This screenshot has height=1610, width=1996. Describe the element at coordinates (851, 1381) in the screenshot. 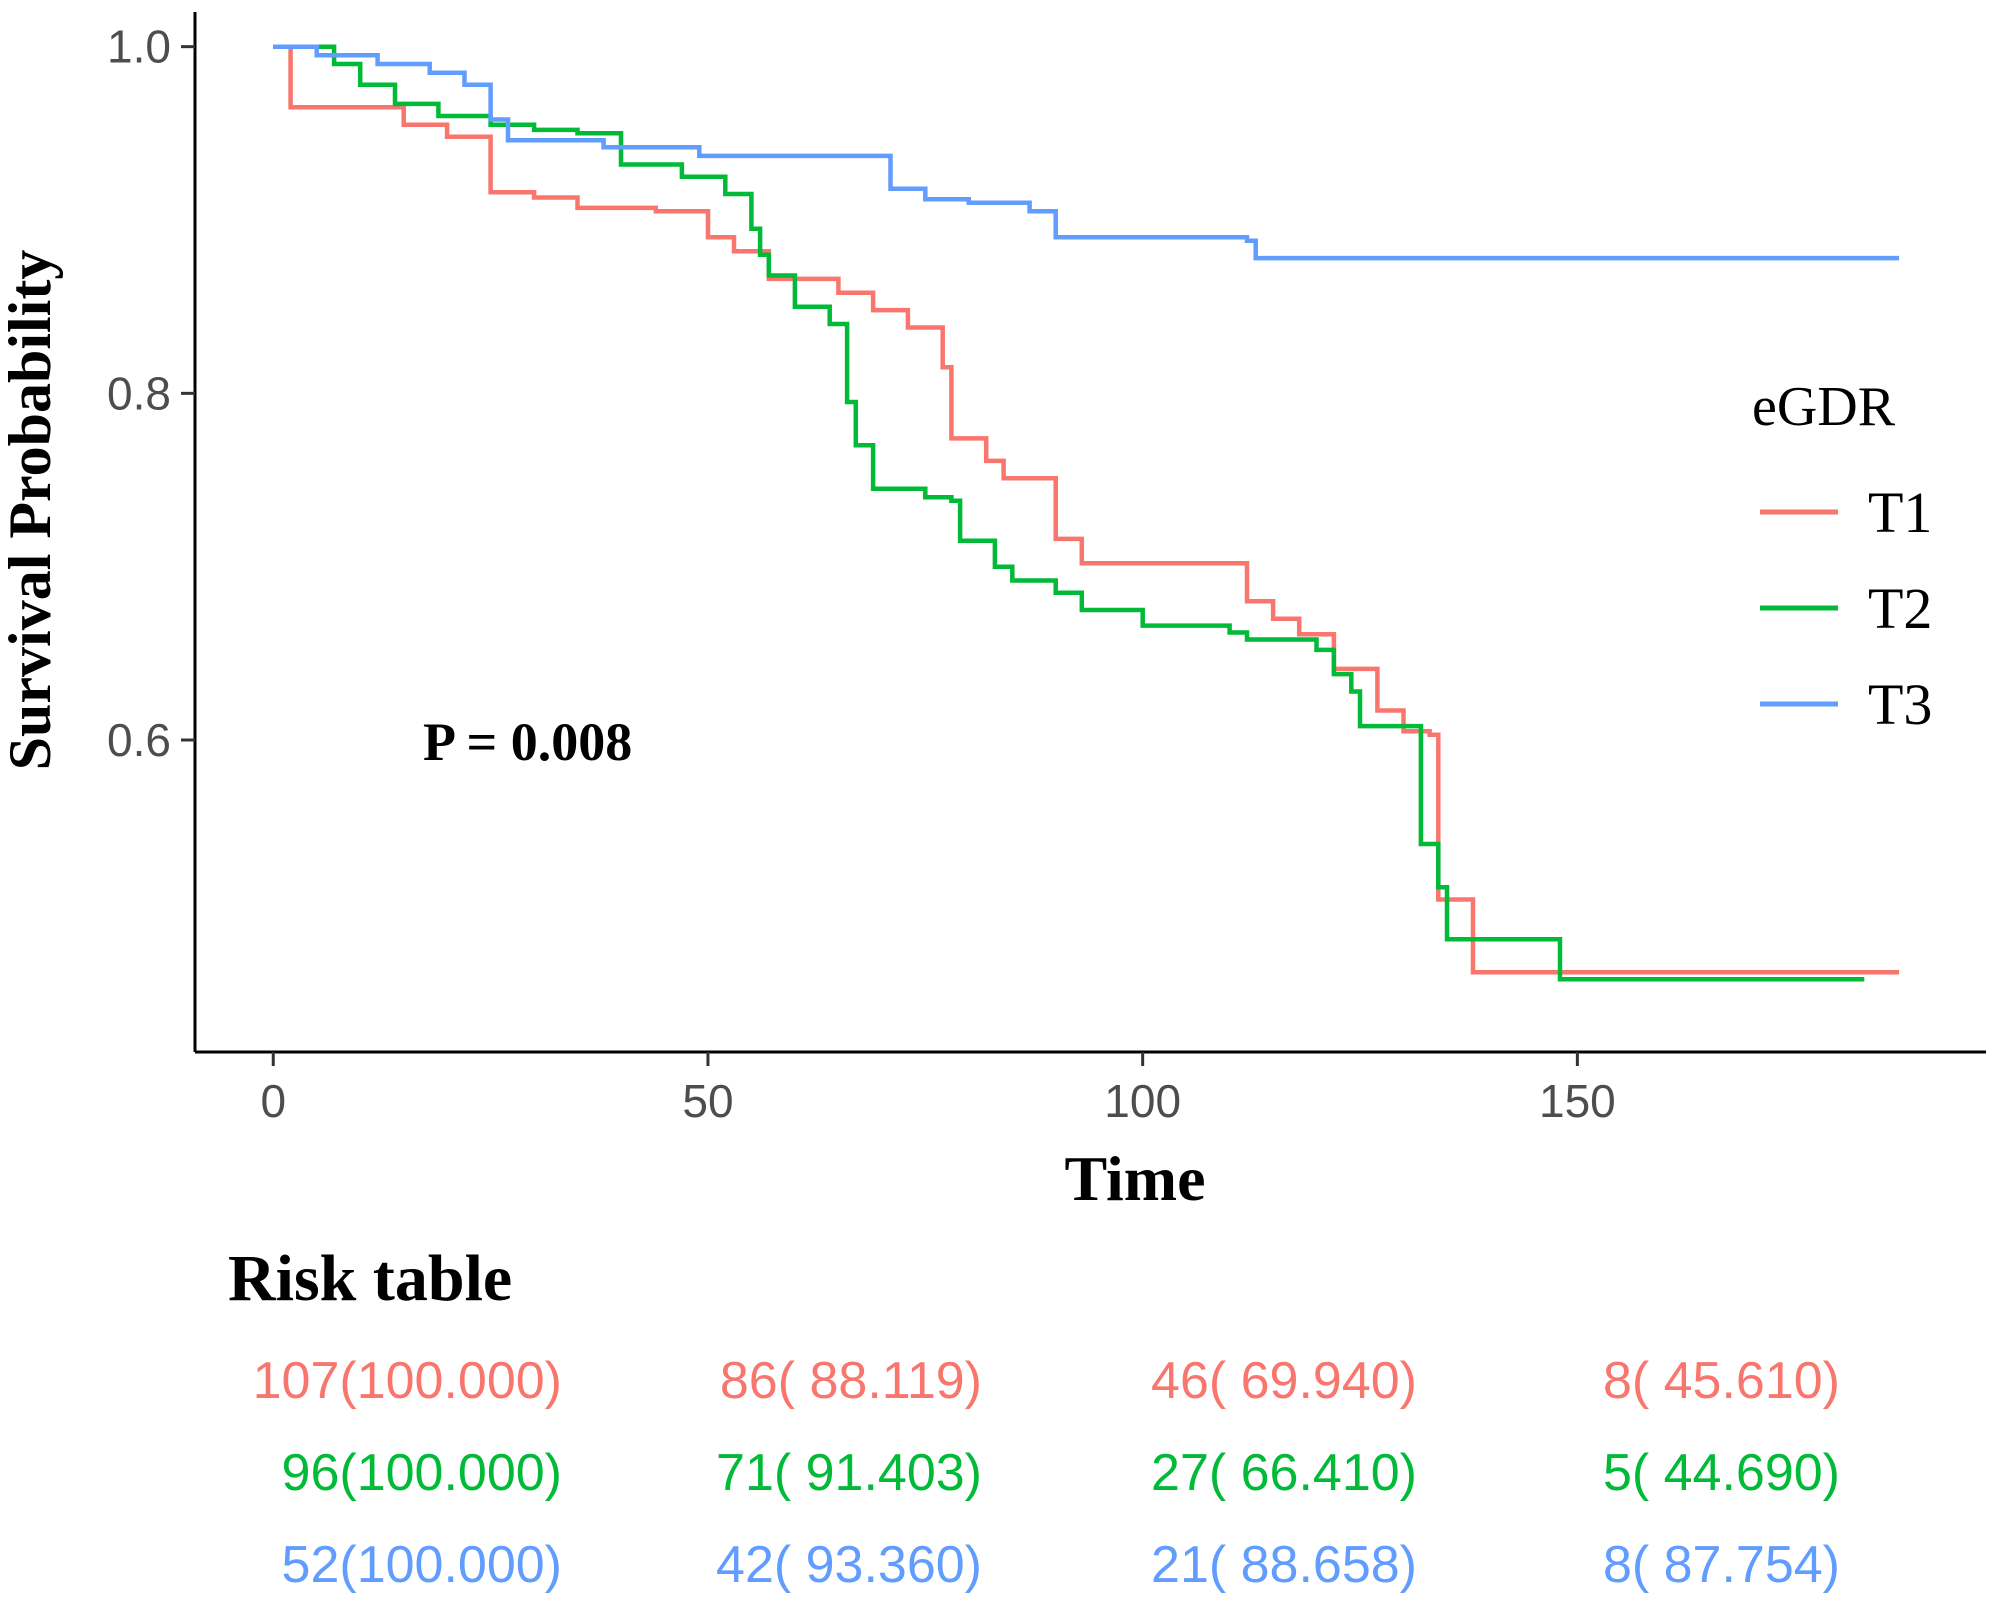

I see `risk-cell-t1: 86( 88.119)` at that location.